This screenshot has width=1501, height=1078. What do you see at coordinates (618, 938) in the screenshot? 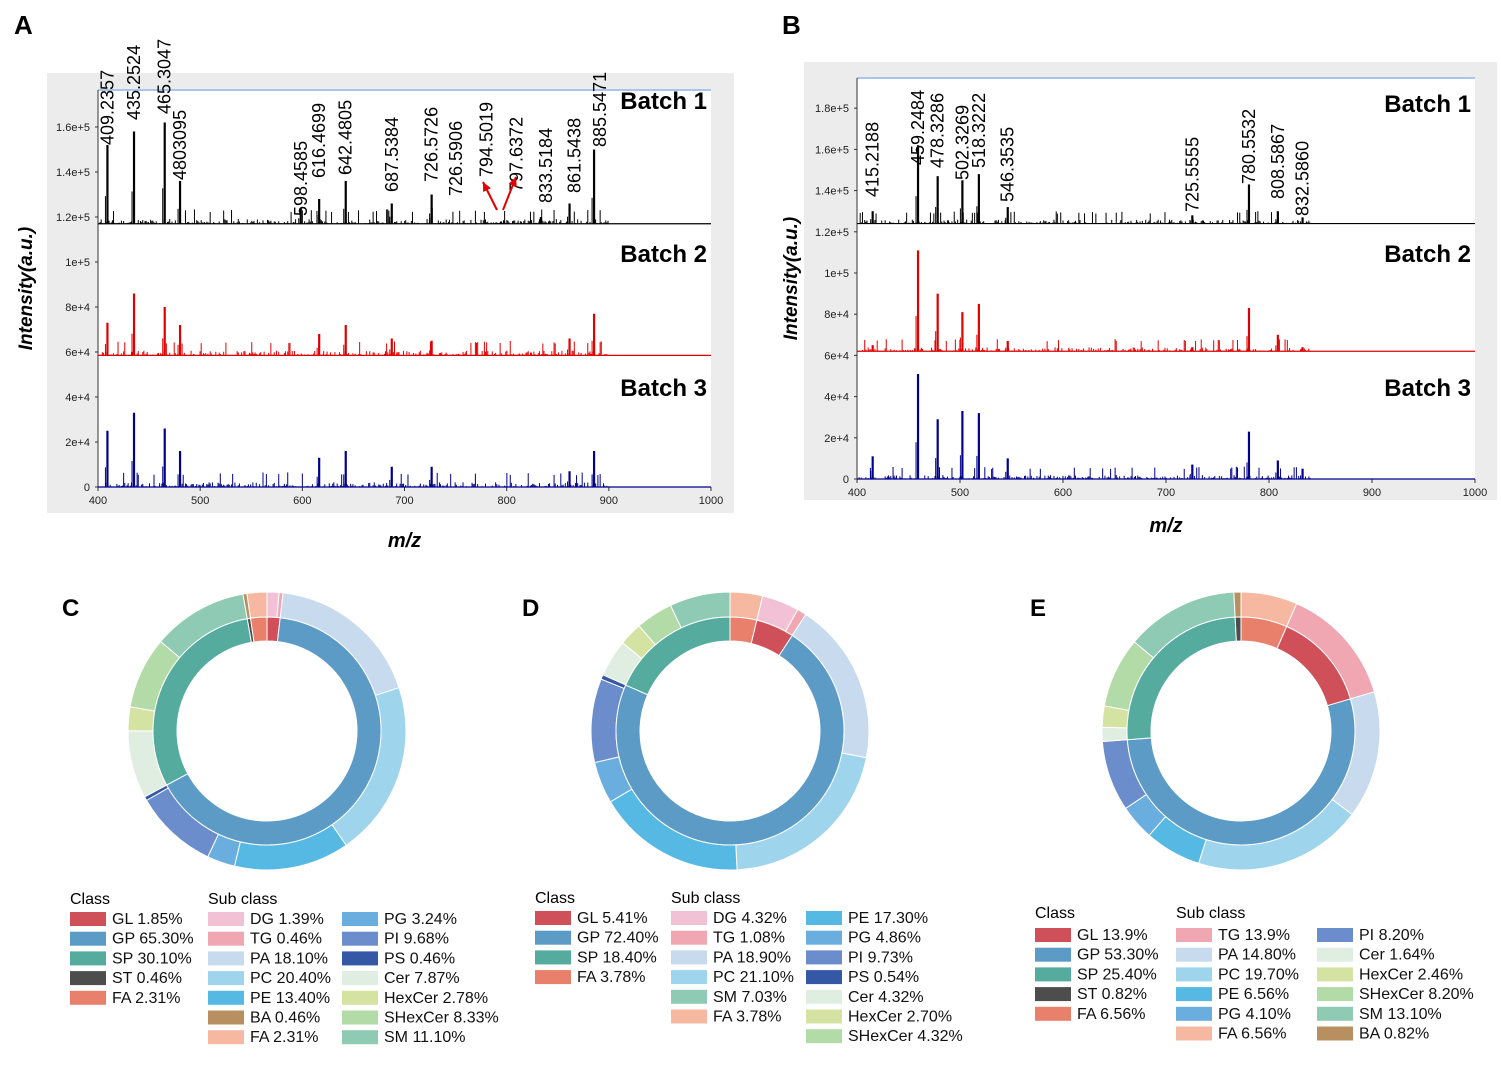
I see `legend-class-label: GP 72.40%` at bounding box center [618, 938].